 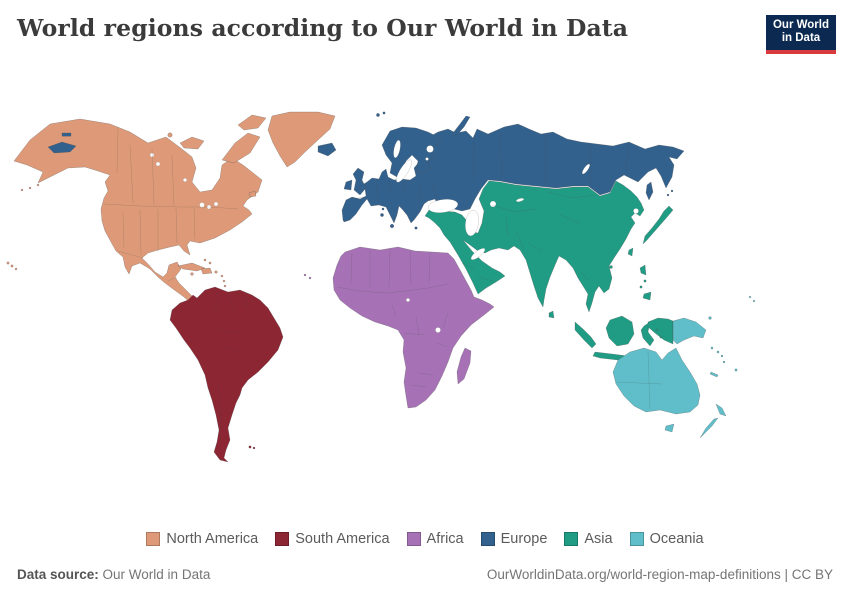 What do you see at coordinates (252, 122) in the screenshot?
I see `ellesmere-island` at bounding box center [252, 122].